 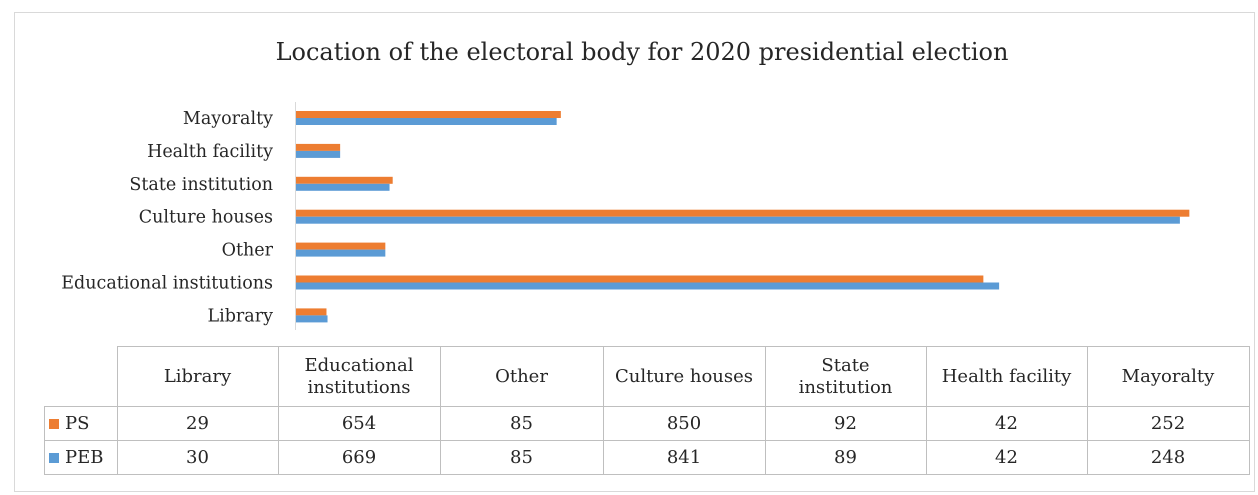 I want to click on category-label: Mayoralty, so click(x=228, y=119).